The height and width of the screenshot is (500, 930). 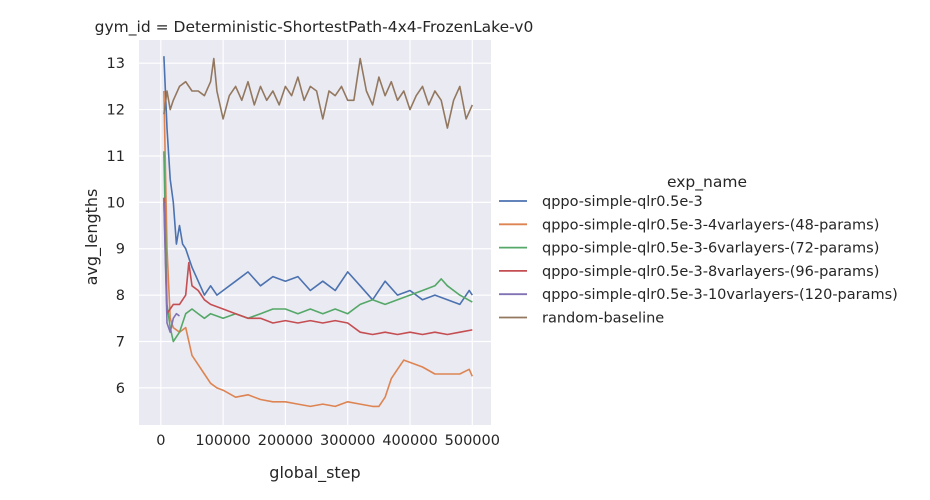 What do you see at coordinates (285, 441) in the screenshot?
I see `x-tick-label: 200000` at bounding box center [285, 441].